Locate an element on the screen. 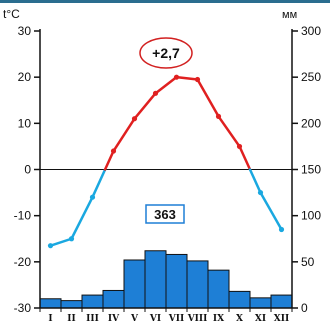 The width and height of the screenshot is (330, 324). right-tick-label: 150 is located at coordinates (311, 170).